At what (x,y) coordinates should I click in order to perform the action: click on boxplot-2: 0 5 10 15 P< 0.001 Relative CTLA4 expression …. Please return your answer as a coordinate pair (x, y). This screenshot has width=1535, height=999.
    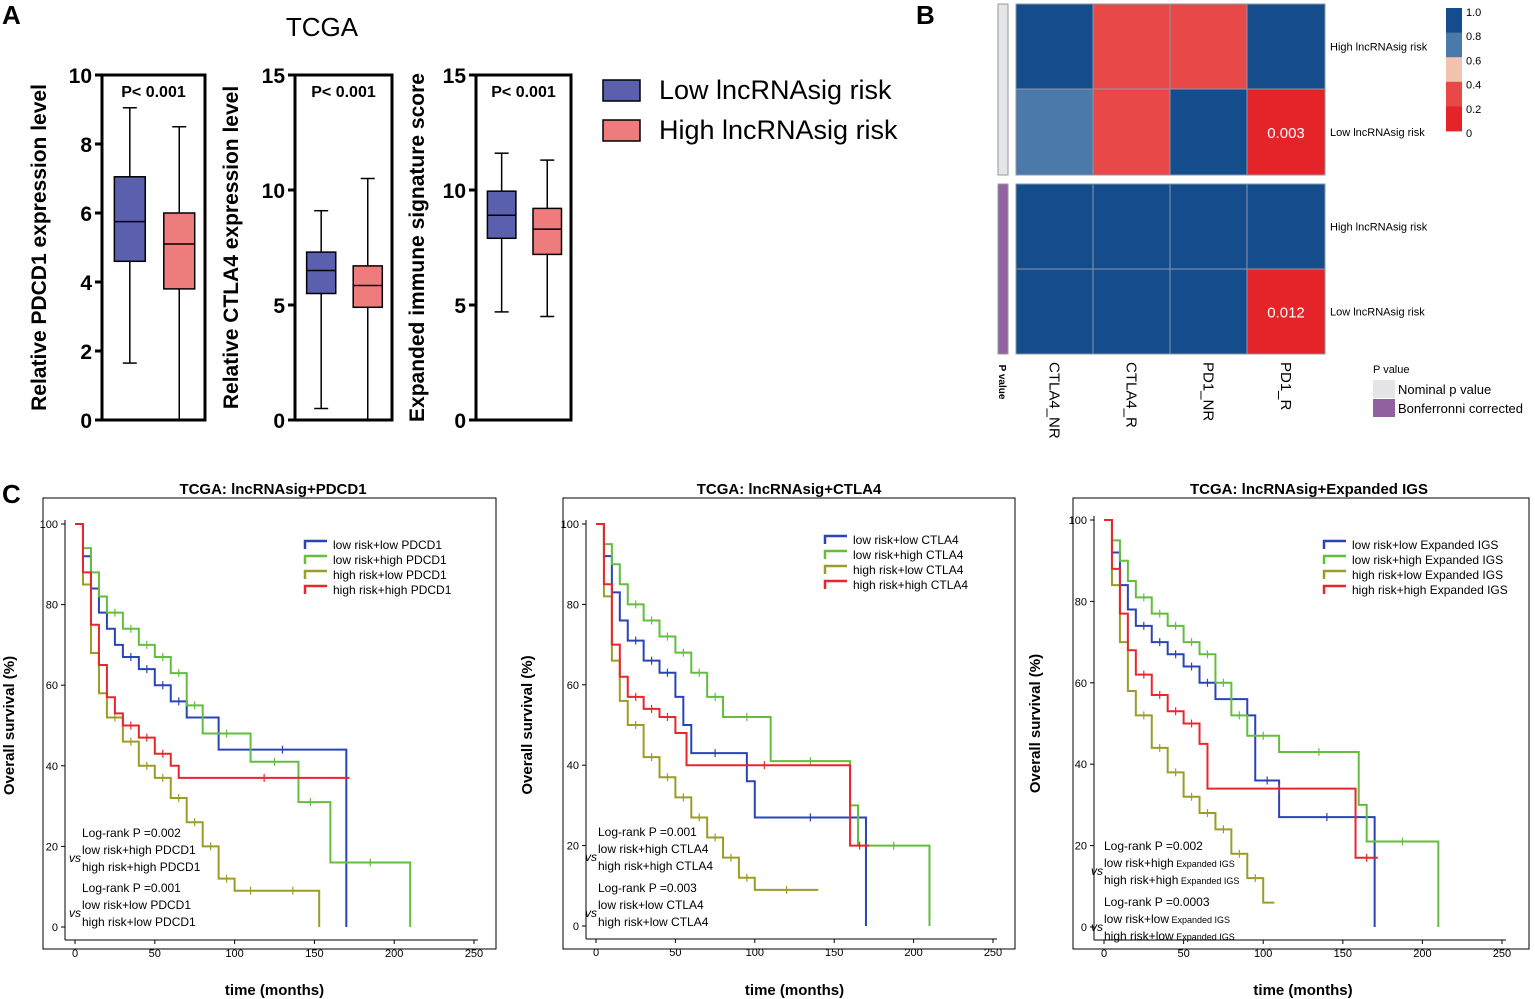
    Looking at the image, I should click on (307, 249).